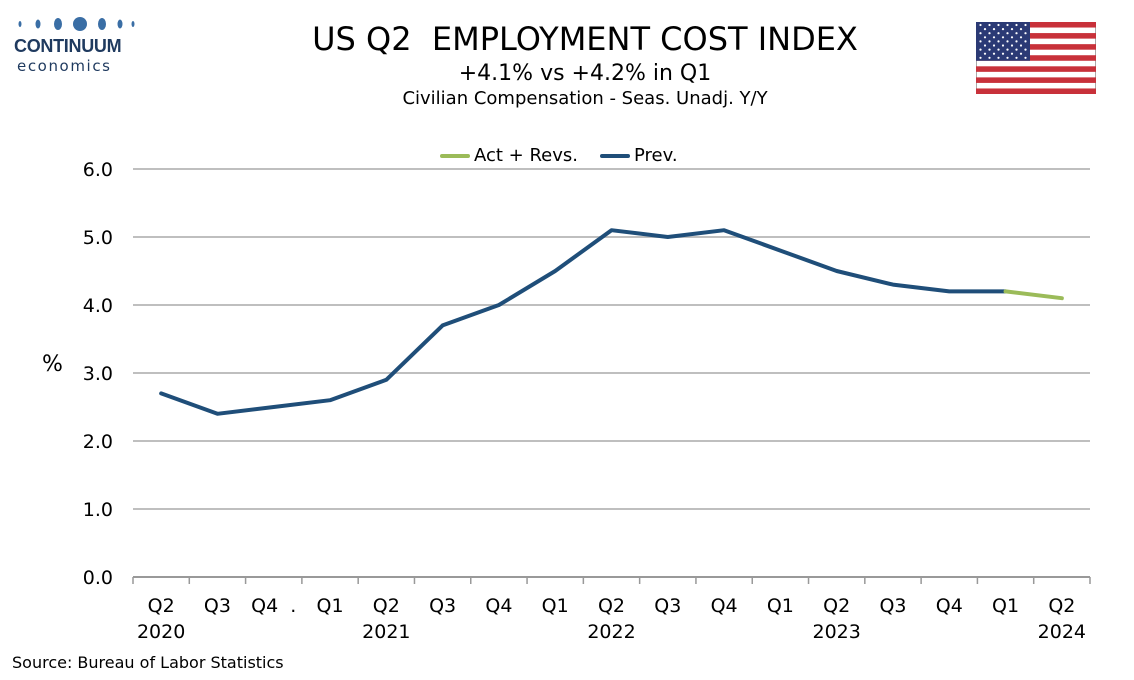 The height and width of the screenshot is (680, 1134). I want to click on x-tick-label: Q4 ., so click(273, 606).